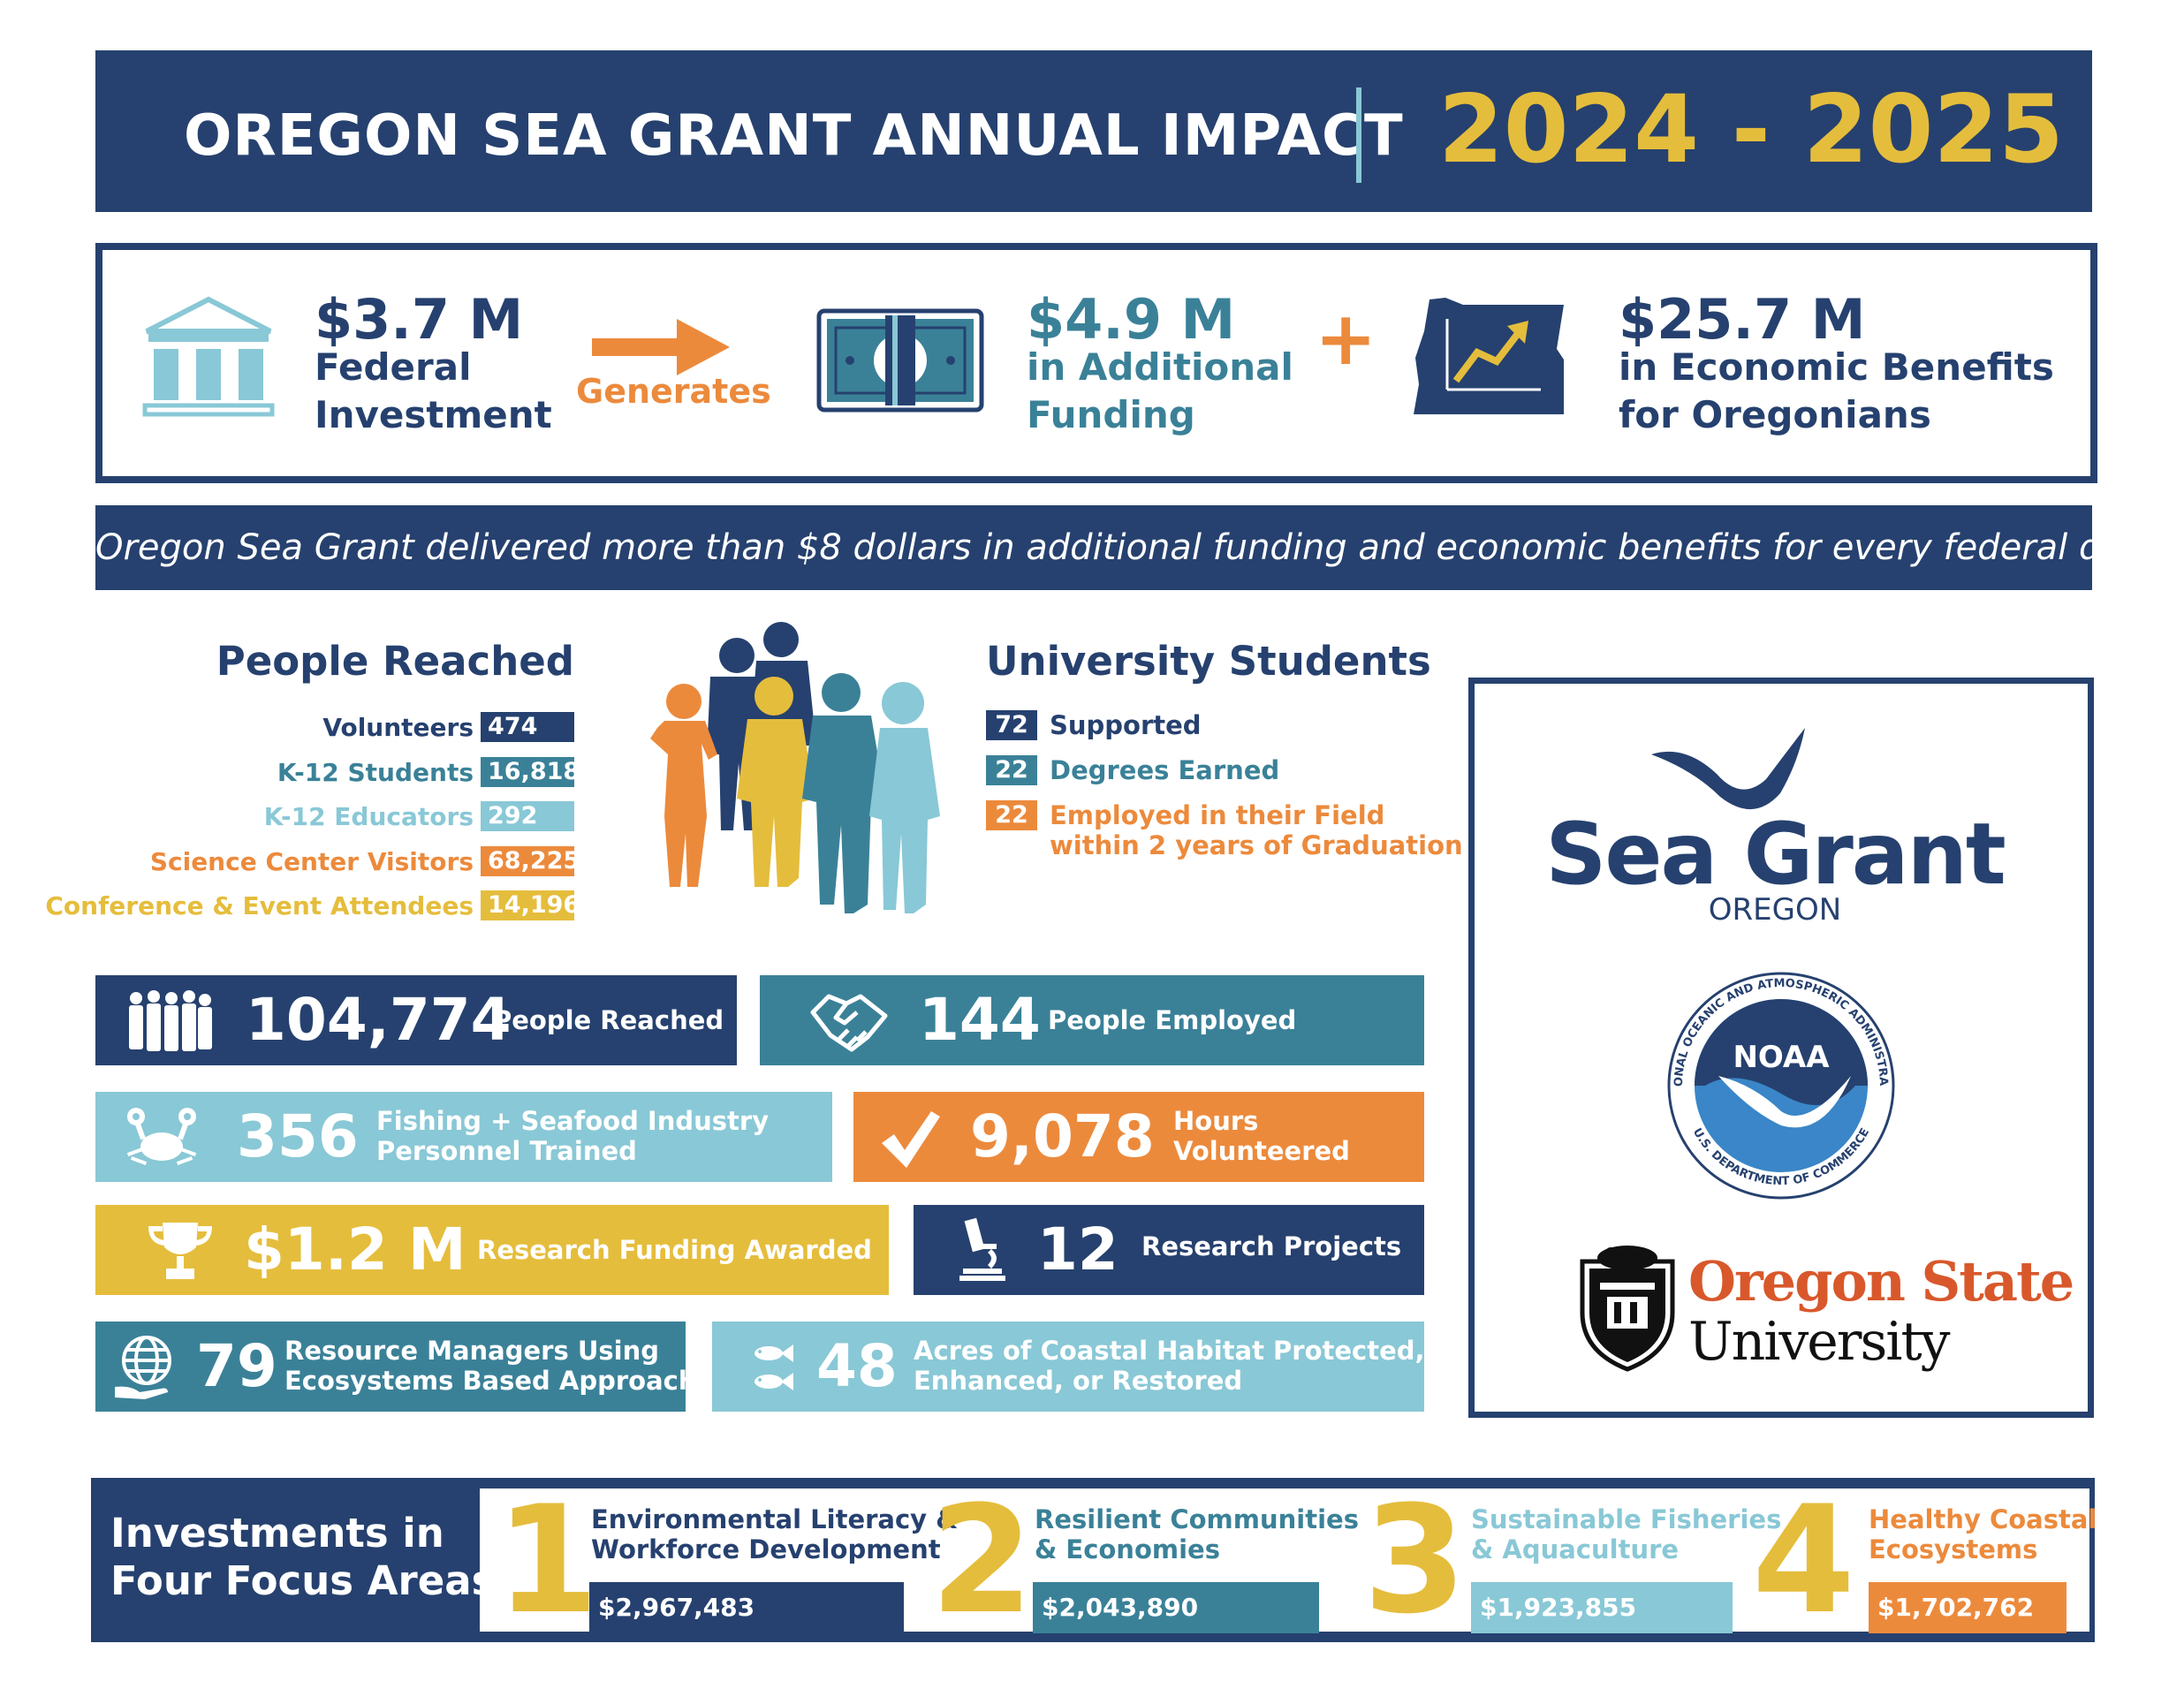 The width and height of the screenshot is (2184, 1689). Describe the element at coordinates (208, 357) in the screenshot. I see `bank-building-icon` at that location.